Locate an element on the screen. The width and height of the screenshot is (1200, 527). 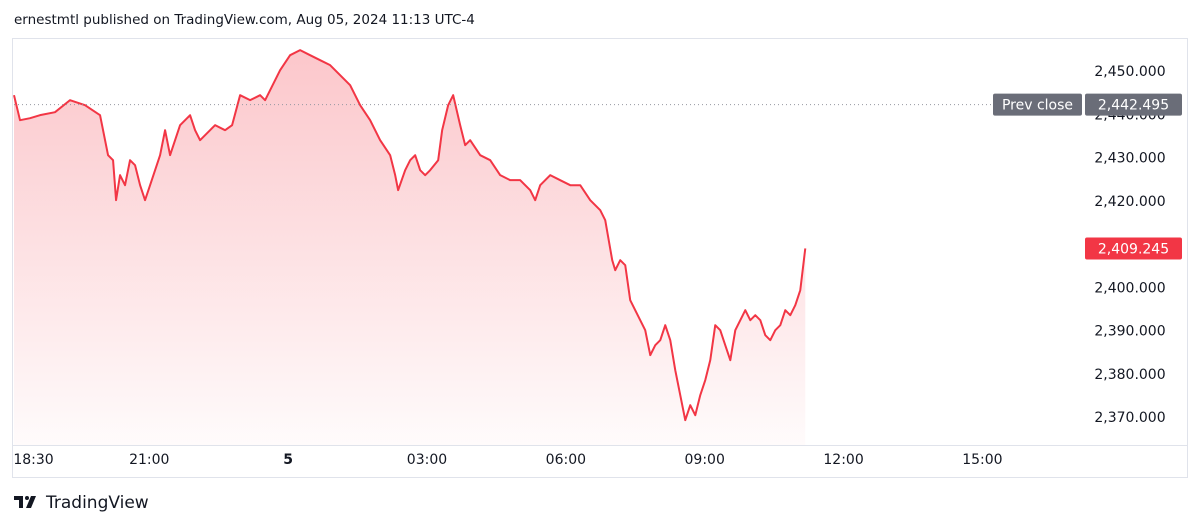
prev-close-label: 2,442.495 is located at coordinates (1133, 106).